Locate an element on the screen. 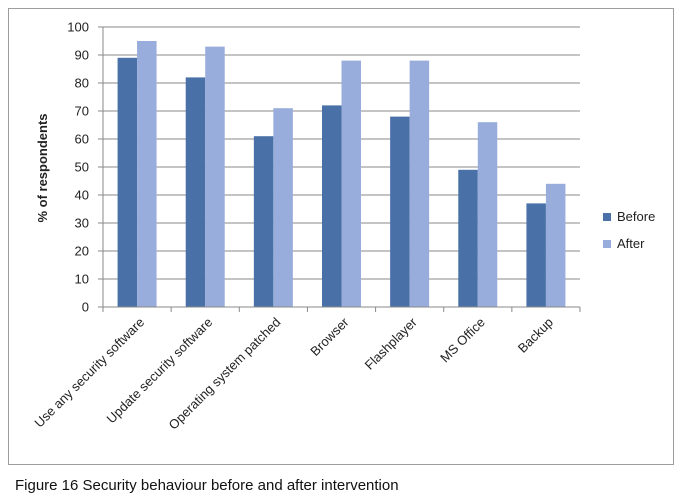 This screenshot has width=692, height=504. y-tick-label: 30 is located at coordinates (82, 223).